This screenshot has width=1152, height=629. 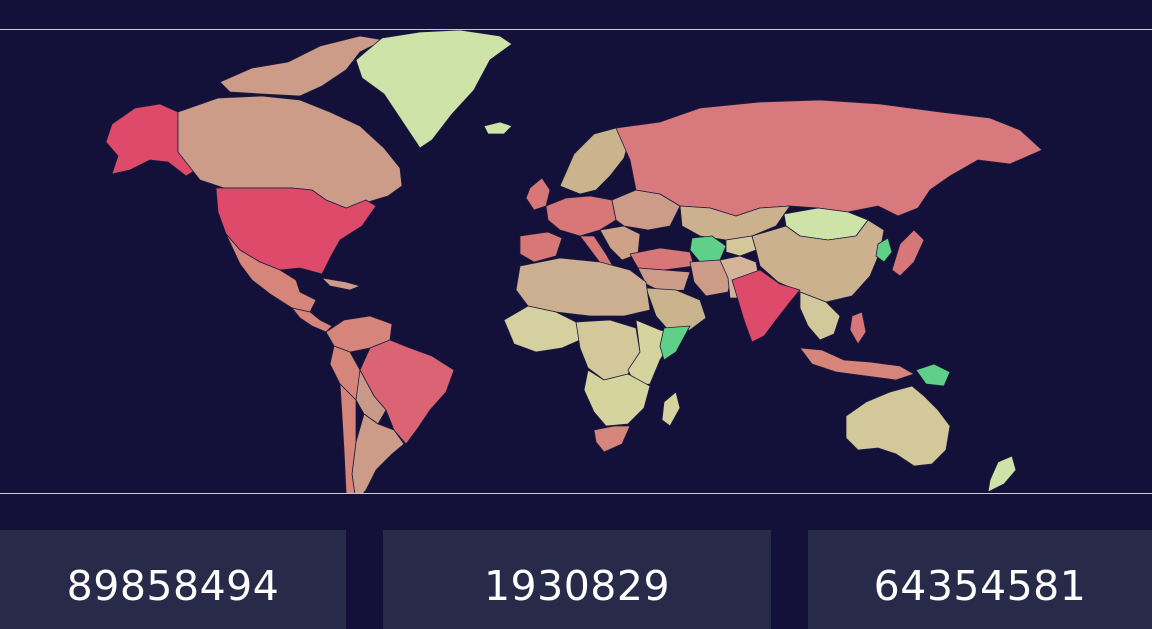 I want to click on country-south-africa, so click(x=612, y=439).